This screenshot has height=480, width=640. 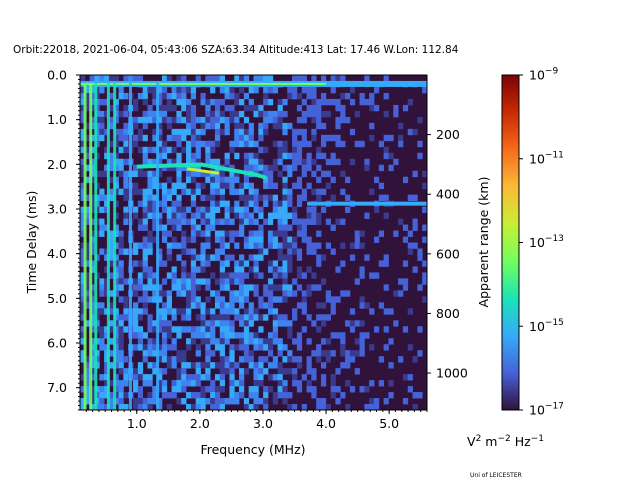 I want to click on x-tick-label: 5.0, so click(x=389, y=423).